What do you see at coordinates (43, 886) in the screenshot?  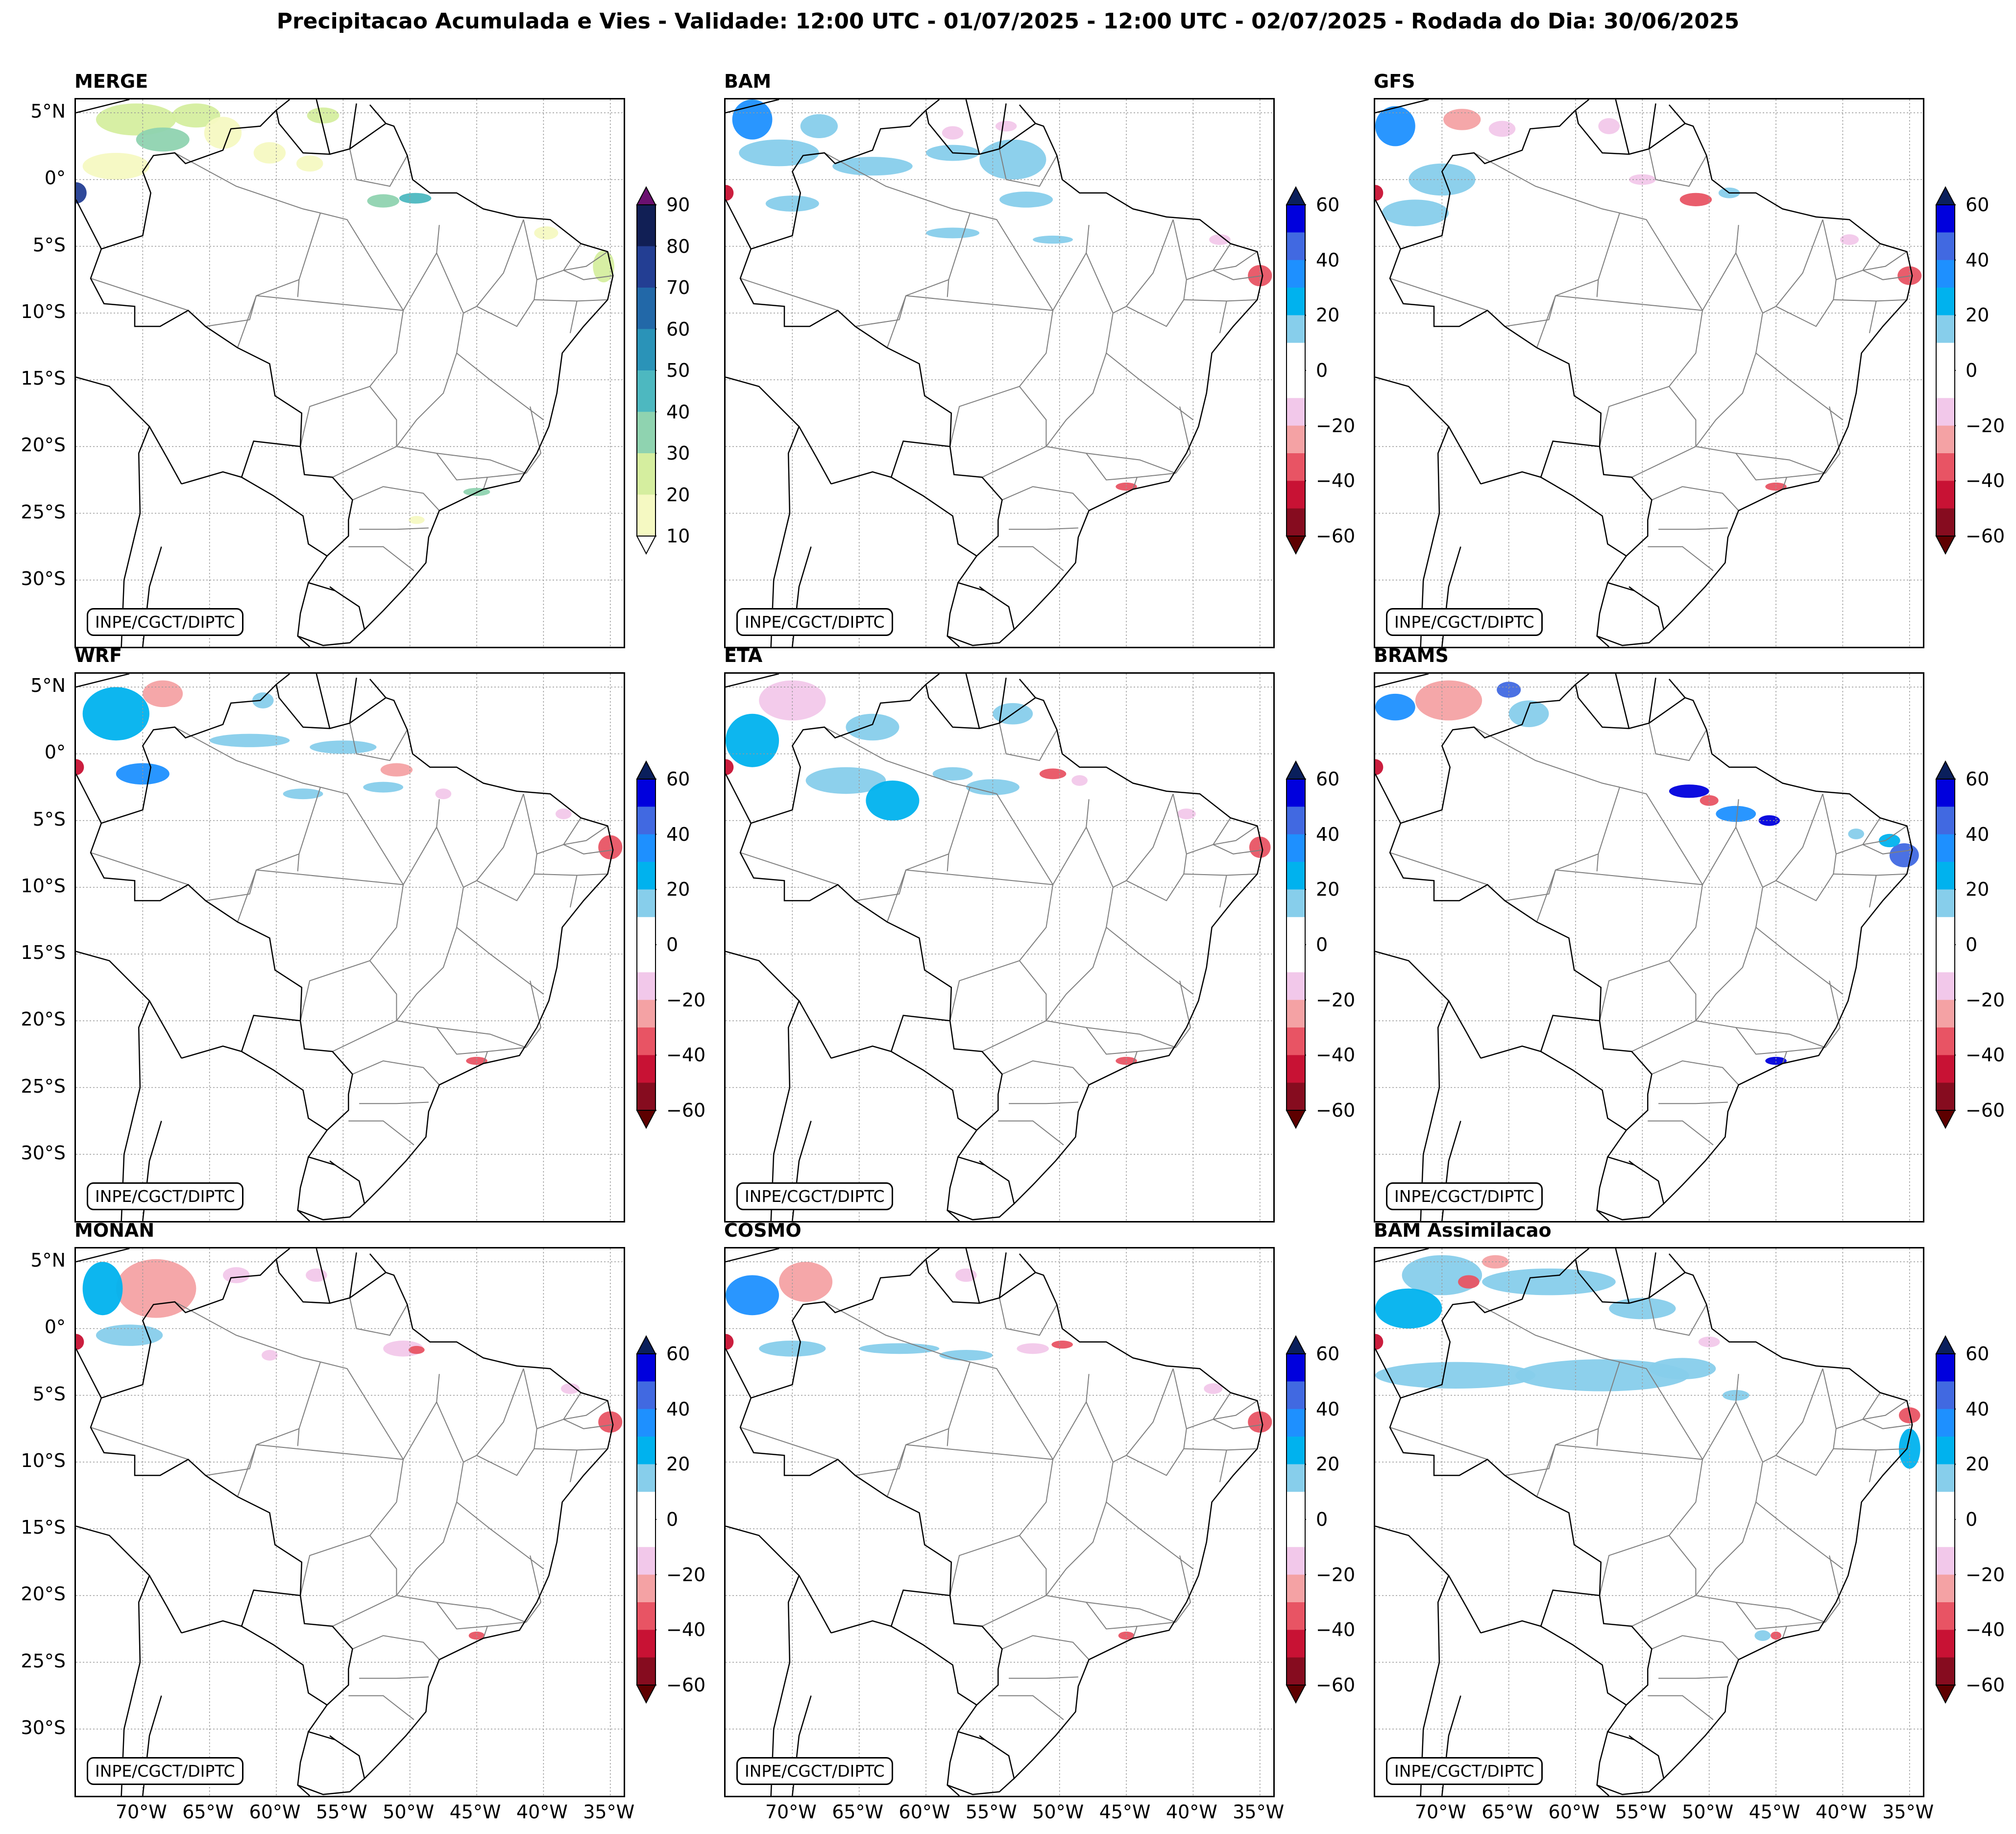 I see `lat-tick-label: 10°S` at bounding box center [43, 886].